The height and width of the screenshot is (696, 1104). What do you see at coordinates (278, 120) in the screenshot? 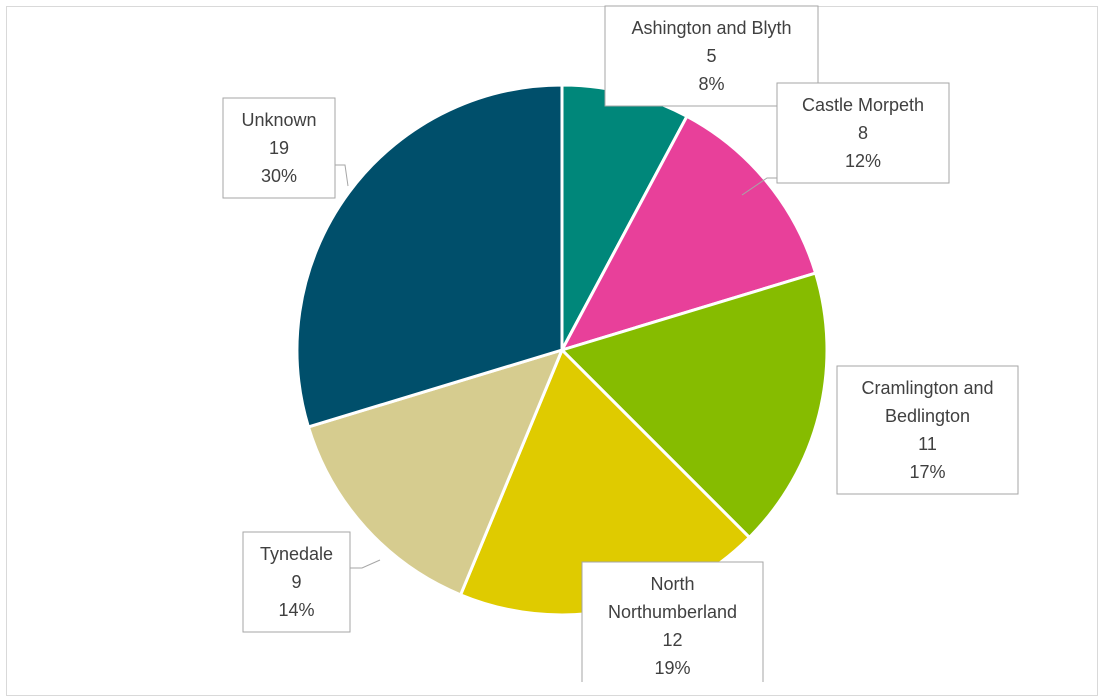
I see `data-label-category: Unknown` at bounding box center [278, 120].